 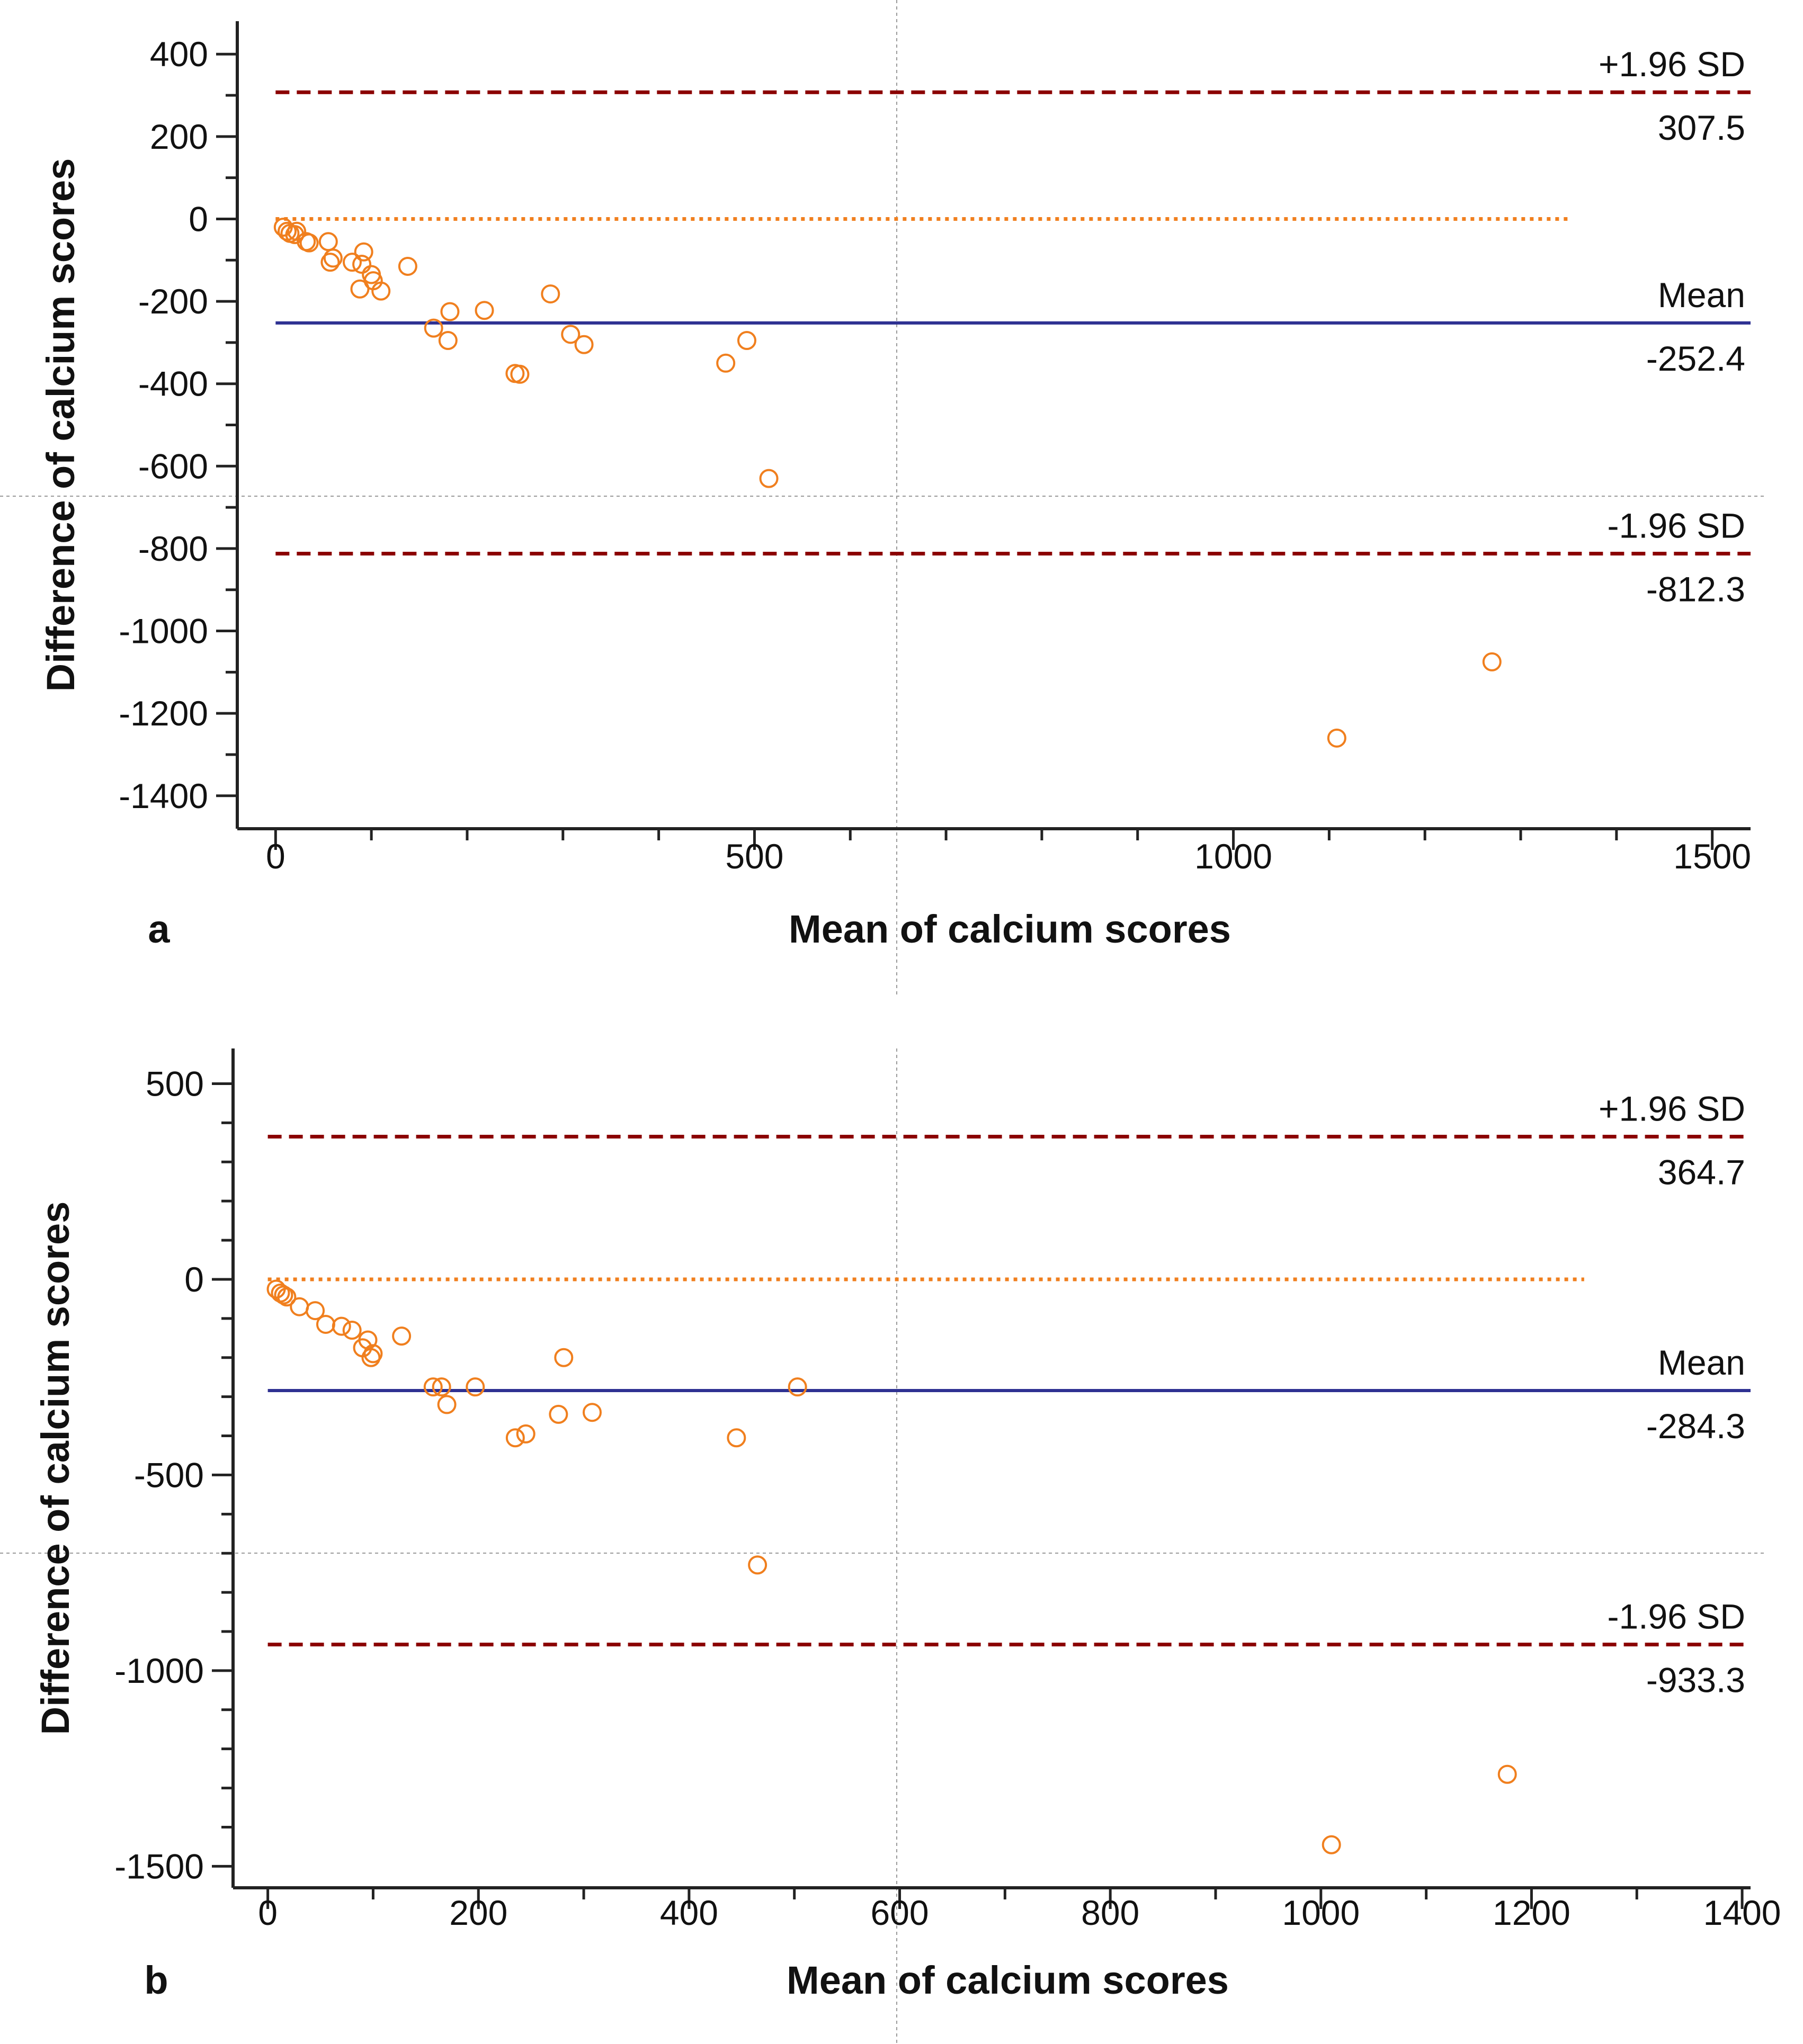 What do you see at coordinates (478, 1913) in the screenshot?
I see `x-tick-label: 200` at bounding box center [478, 1913].